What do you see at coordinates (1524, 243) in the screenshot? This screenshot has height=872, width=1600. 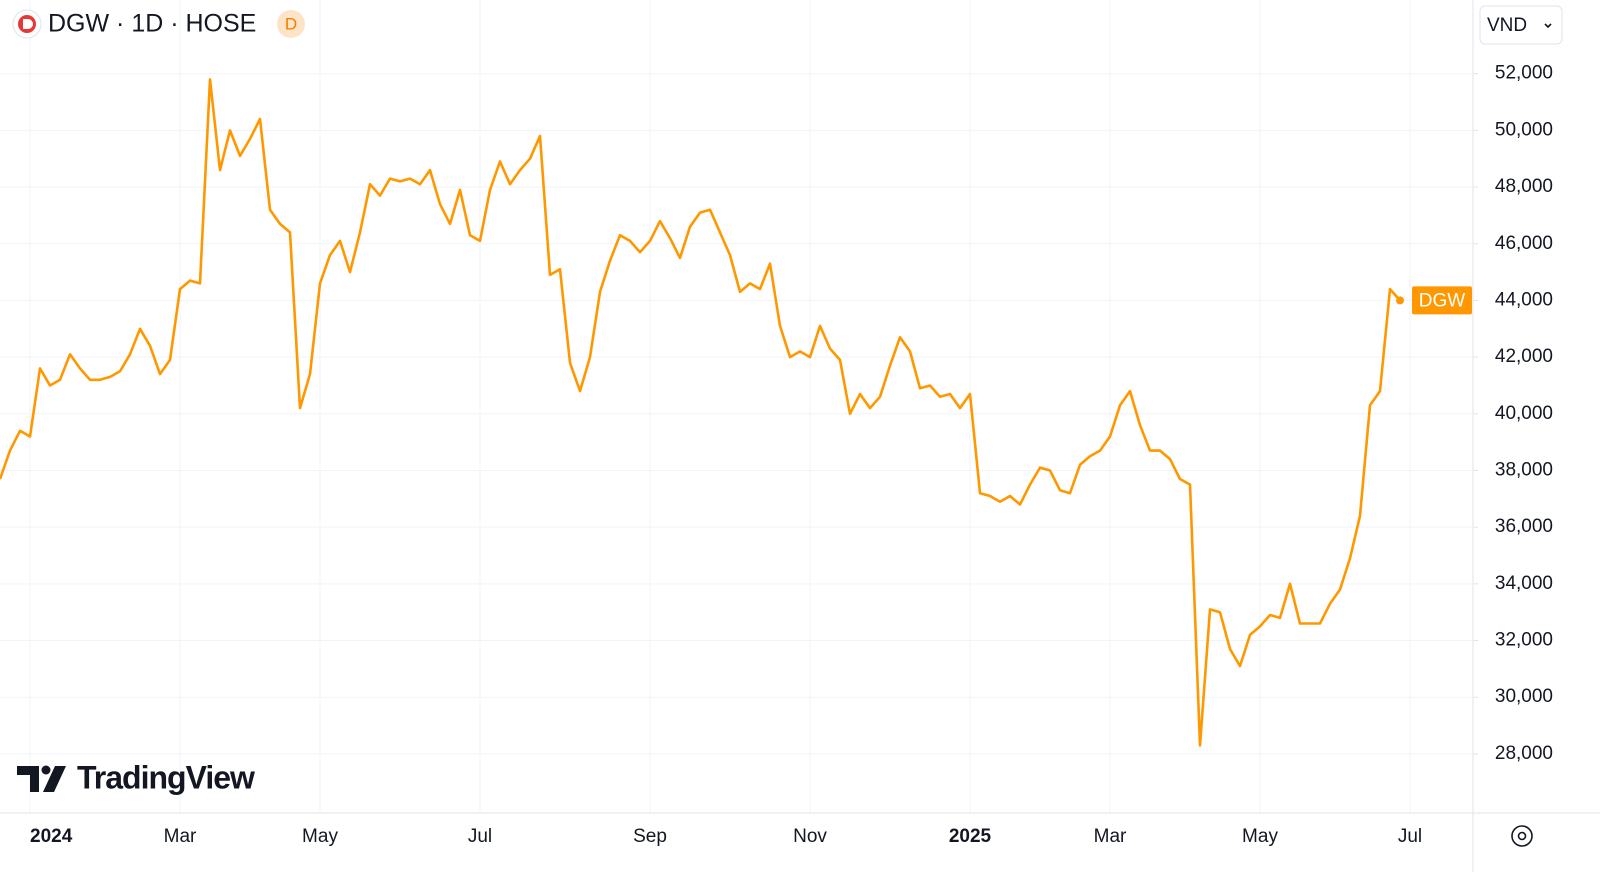 I see `y-tick-label: 46,000` at bounding box center [1524, 243].